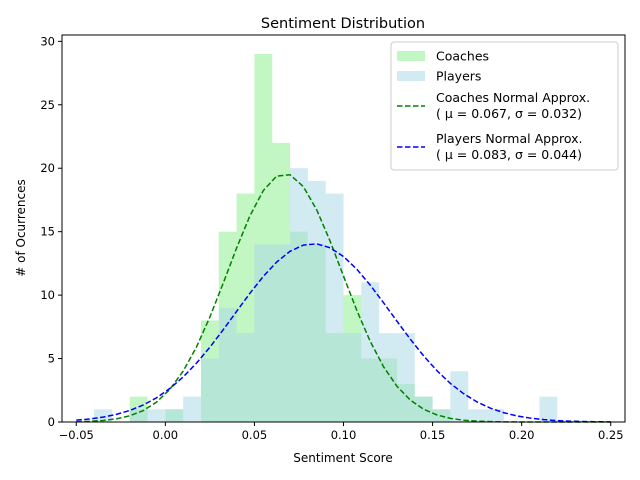 This screenshot has width=640, height=480. What do you see at coordinates (47, 105) in the screenshot?
I see `y-tick-label: 25` at bounding box center [47, 105].